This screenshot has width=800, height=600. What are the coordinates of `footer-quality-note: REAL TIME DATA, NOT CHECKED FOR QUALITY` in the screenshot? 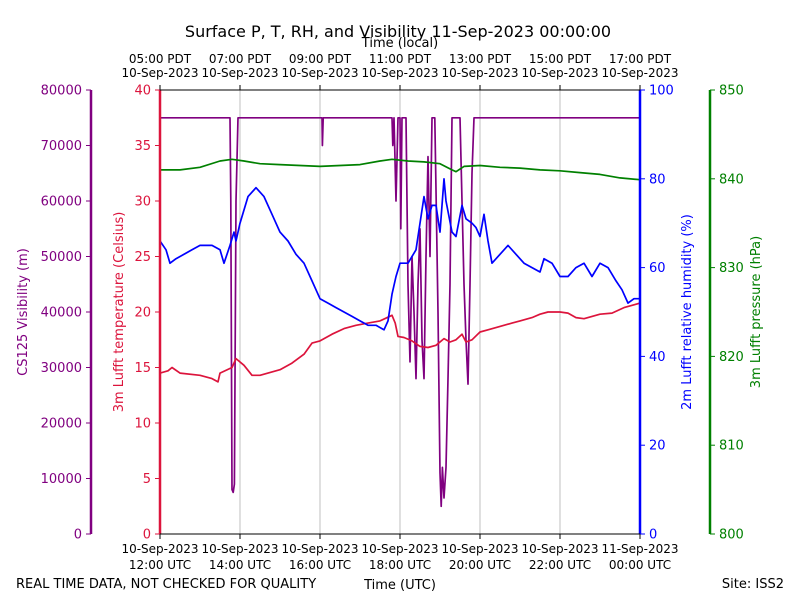 It's located at (166, 584).